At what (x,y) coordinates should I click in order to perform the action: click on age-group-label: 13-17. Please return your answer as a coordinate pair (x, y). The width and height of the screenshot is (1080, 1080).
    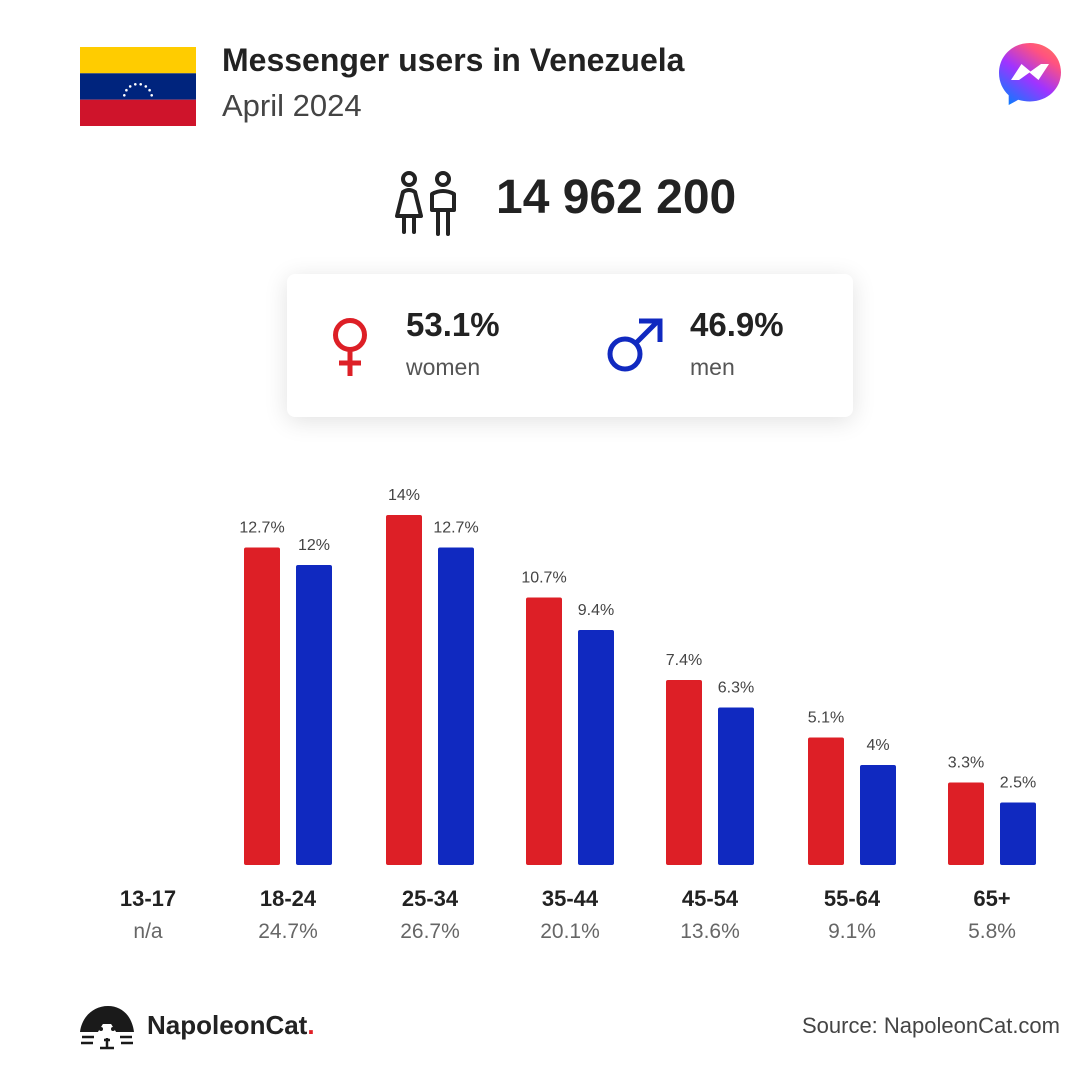
    Looking at the image, I should click on (148, 898).